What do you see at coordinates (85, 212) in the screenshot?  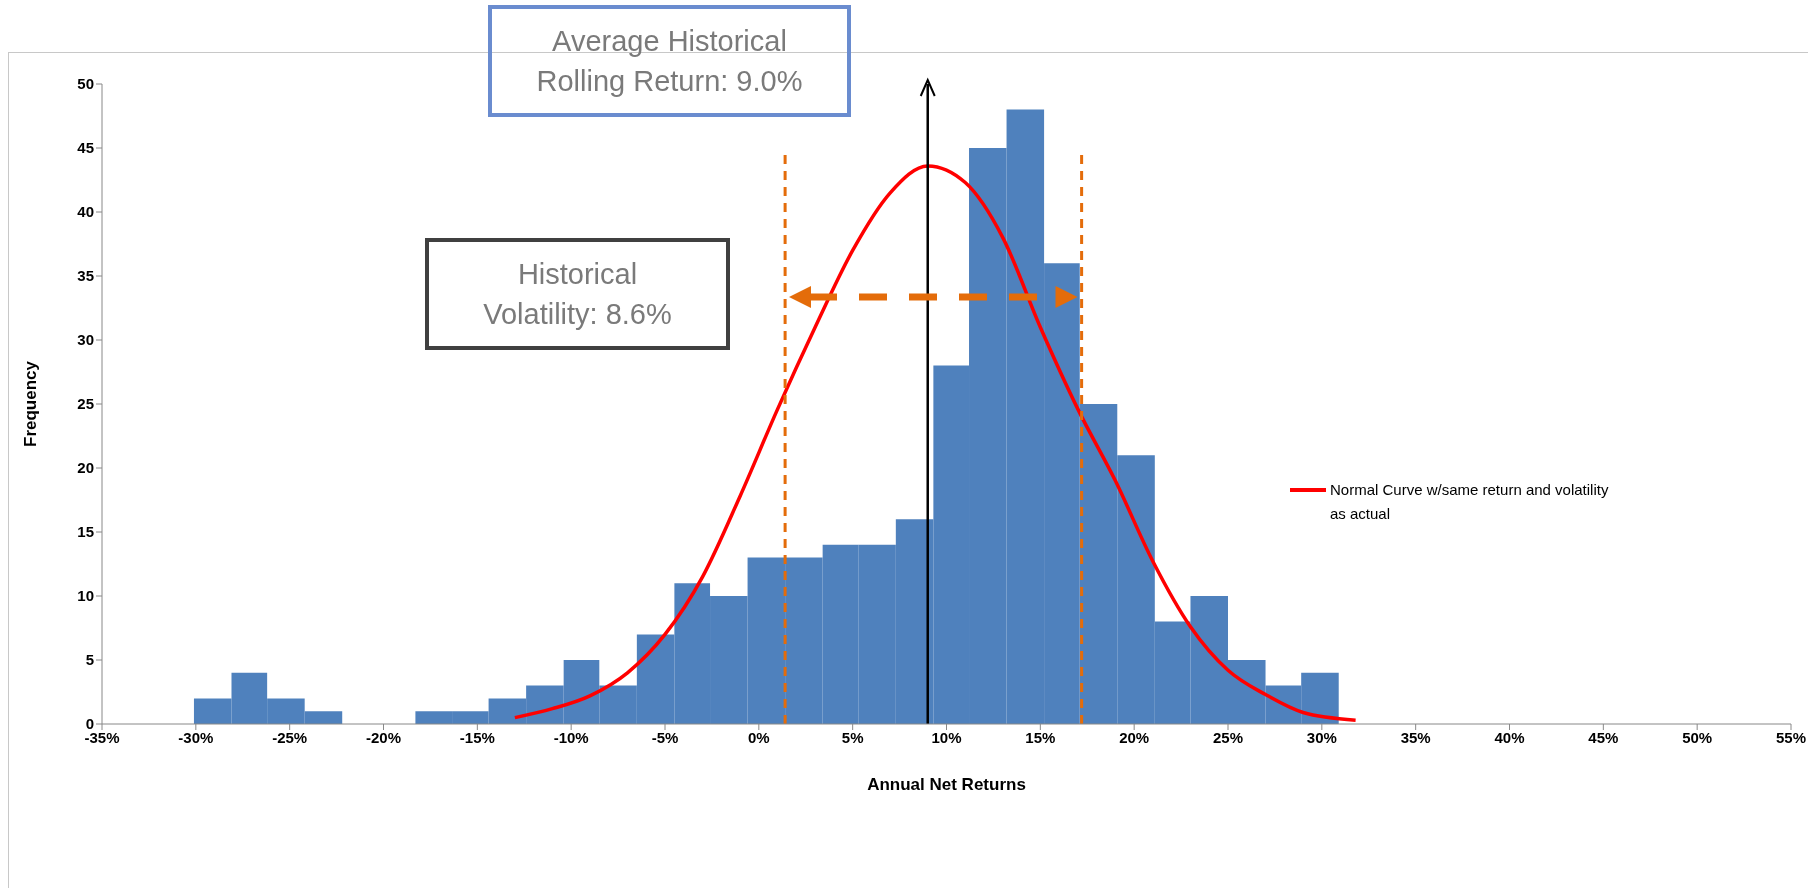 I see `y-tick-label: 40` at bounding box center [85, 212].